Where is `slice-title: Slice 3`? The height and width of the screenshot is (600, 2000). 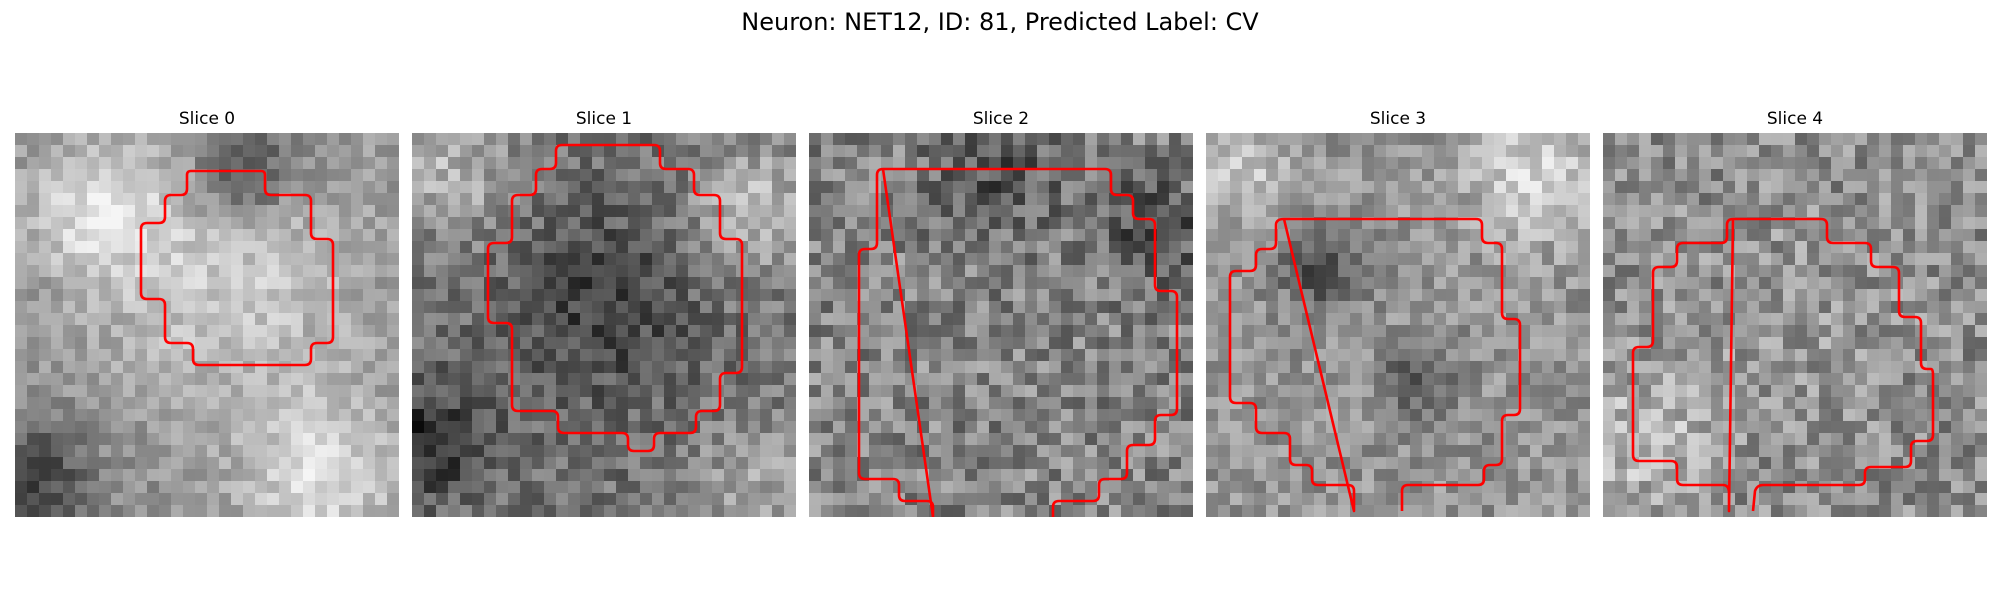 slice-title: Slice 3 is located at coordinates (1398, 119).